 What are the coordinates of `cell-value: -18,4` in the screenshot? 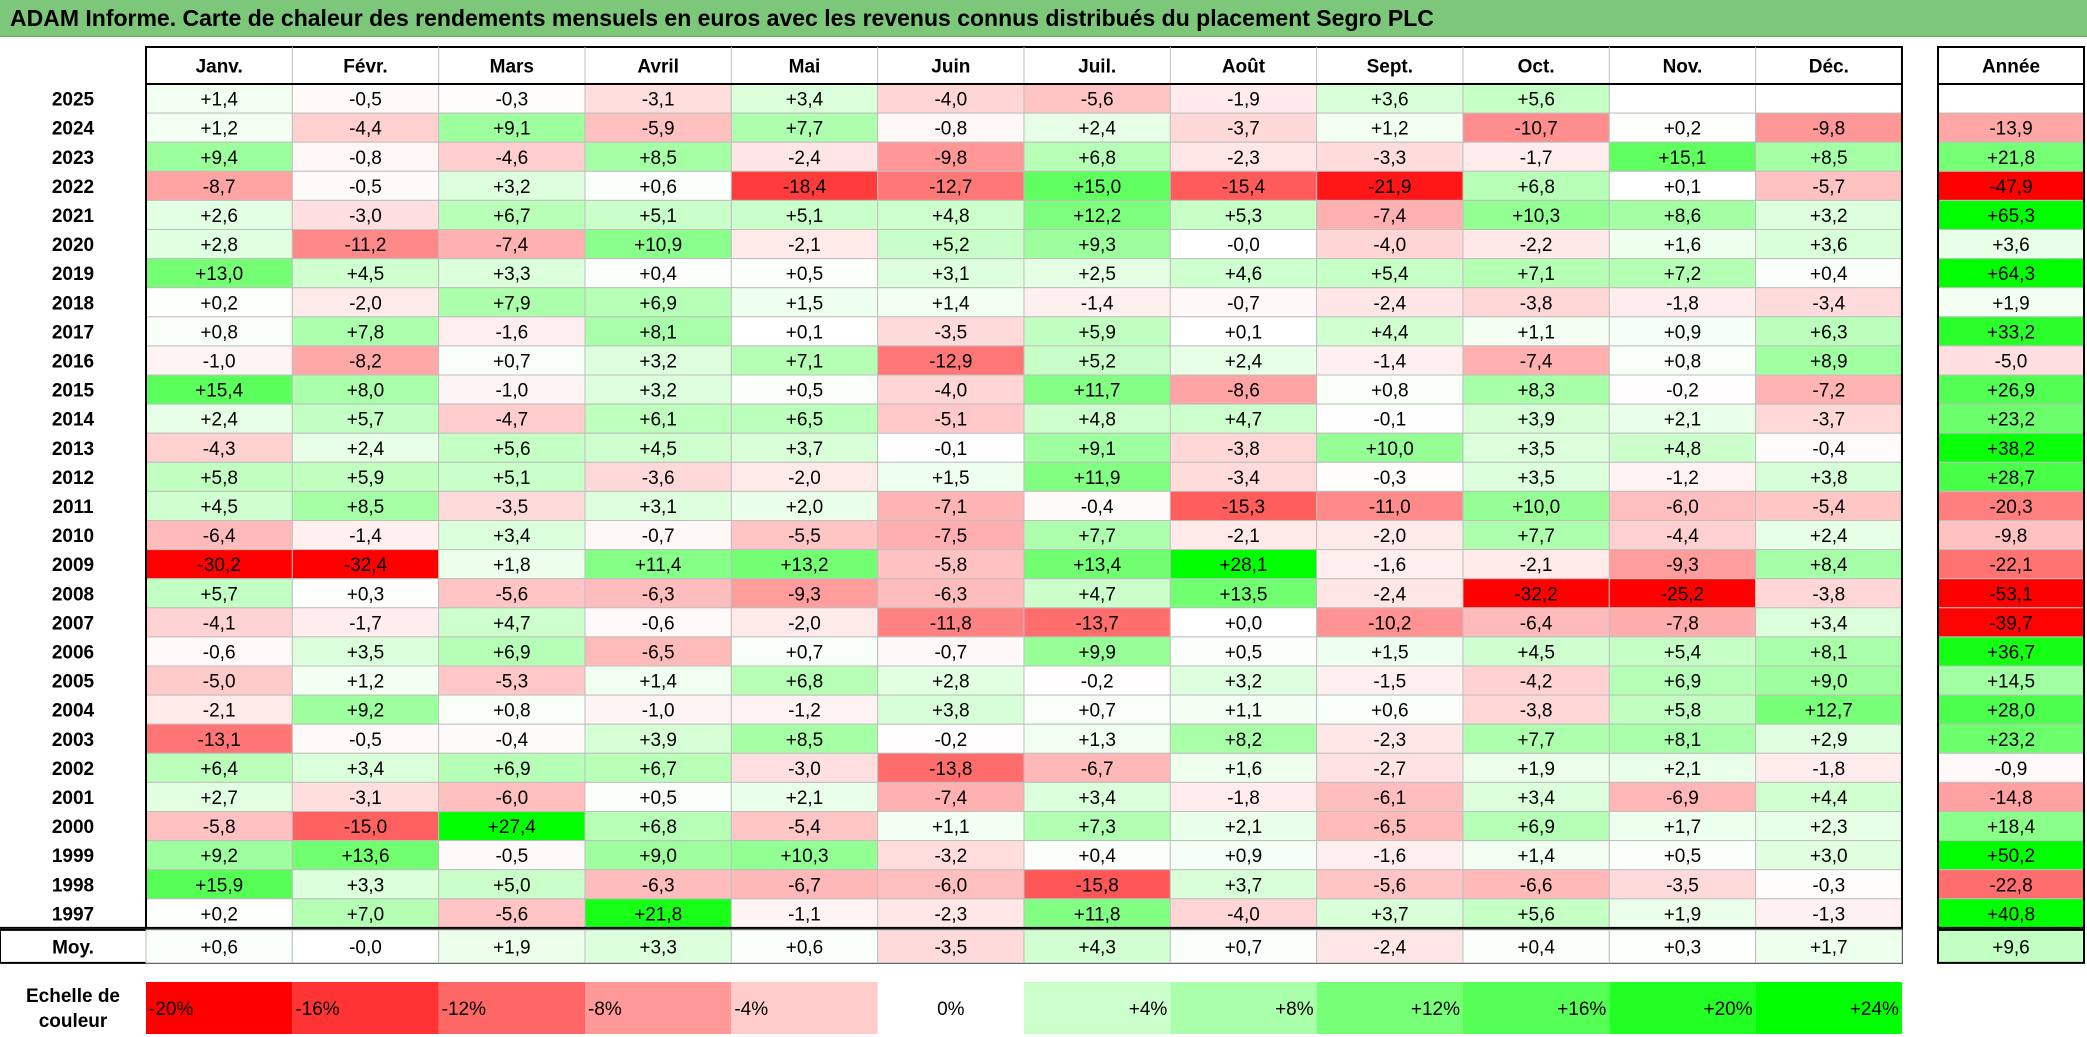 It's located at (805, 187).